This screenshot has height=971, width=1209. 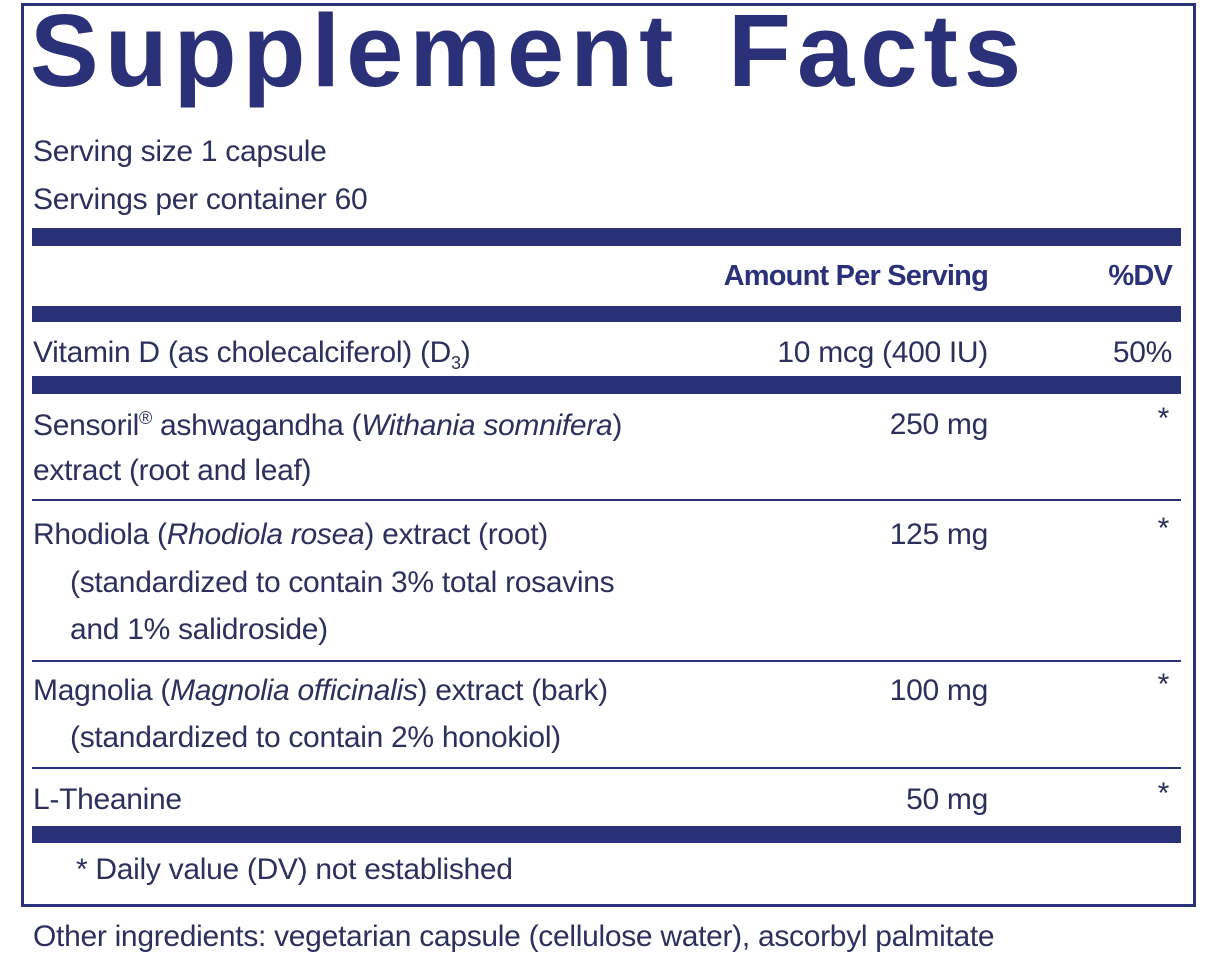 I want to click on ingredient-amount: 10 mcg (400 IU), so click(x=882, y=352).